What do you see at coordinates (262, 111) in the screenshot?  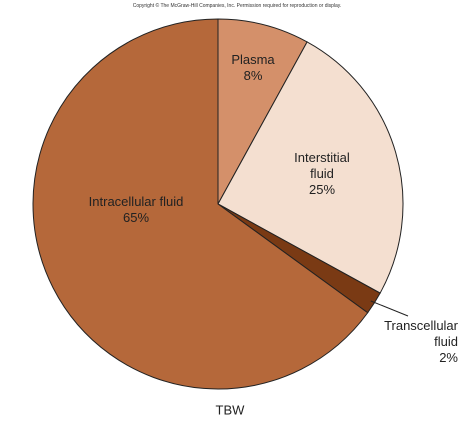 I see `pie-slice` at bounding box center [262, 111].